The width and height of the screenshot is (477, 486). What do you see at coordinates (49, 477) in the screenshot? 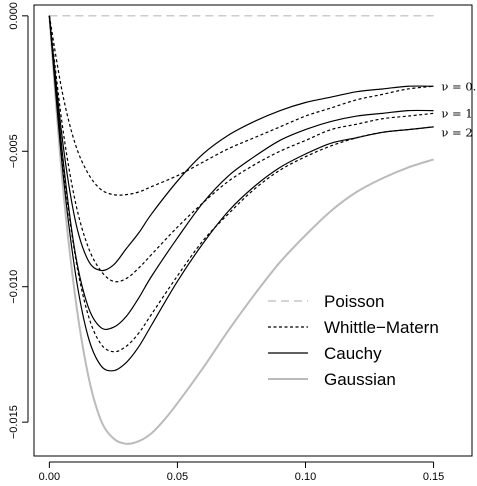
I see `x-tick-label-0: 0.00` at bounding box center [49, 477].